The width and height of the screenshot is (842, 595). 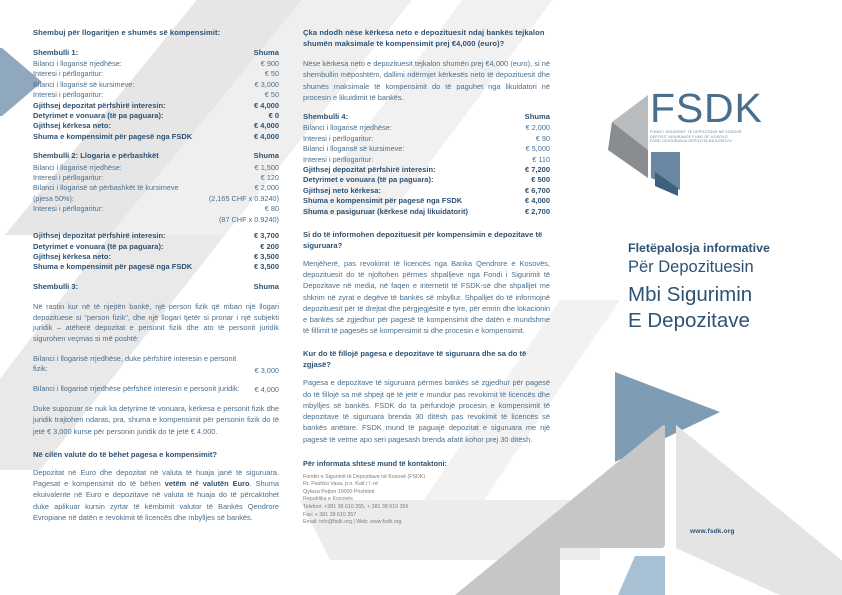 I want to click on table-row: Detyrimet e vonuara (të pa paguara): € 0, so click(x=156, y=116).